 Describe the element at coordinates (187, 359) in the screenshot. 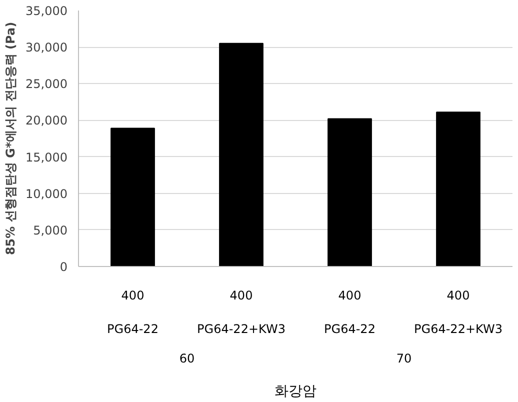

I see `text: 60` at that location.